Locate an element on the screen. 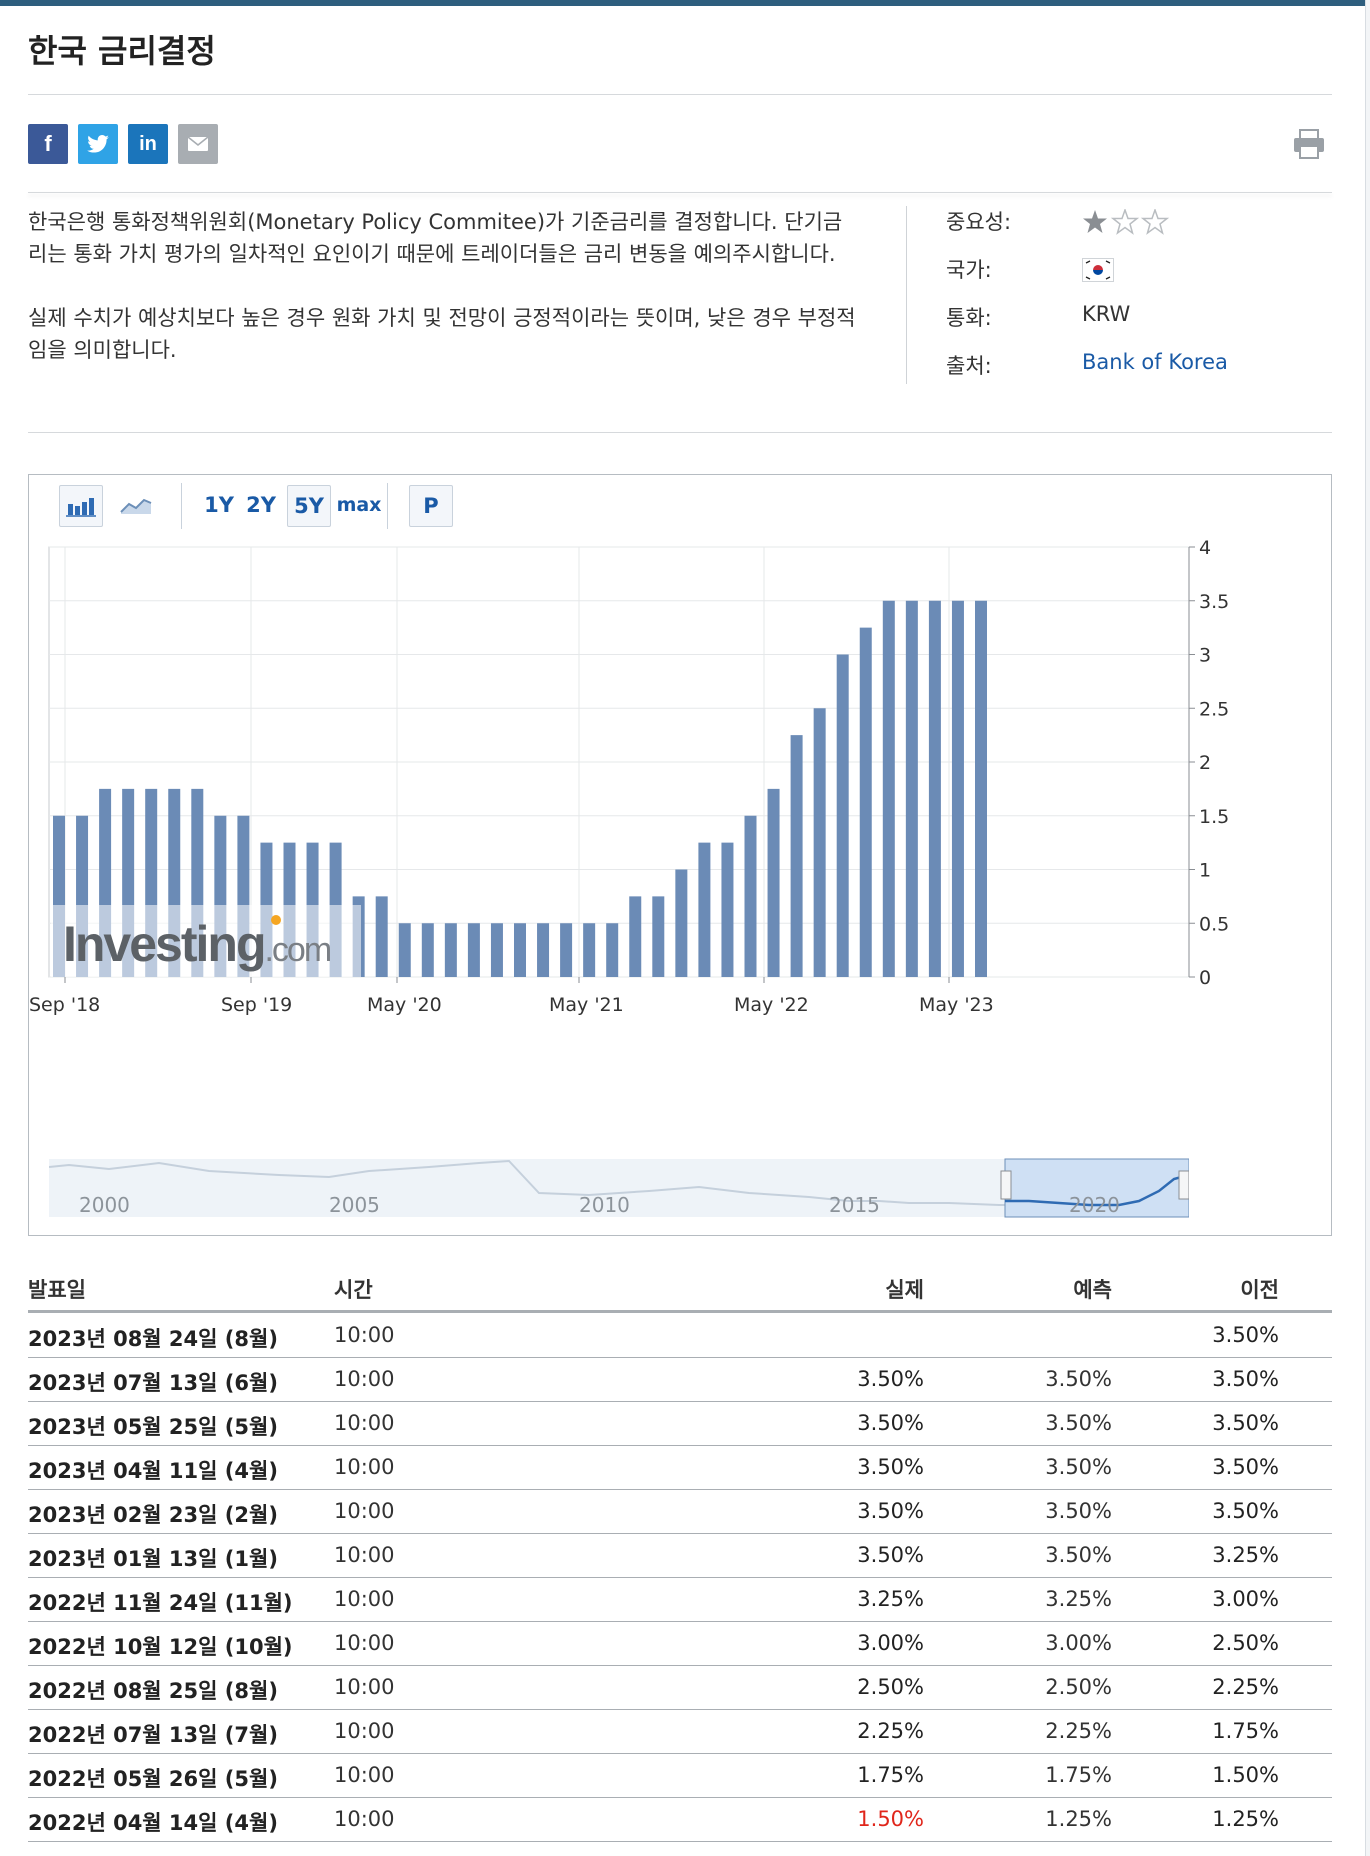 The height and width of the screenshot is (1856, 1370). range-1y-button: 1Y is located at coordinates (219, 505).